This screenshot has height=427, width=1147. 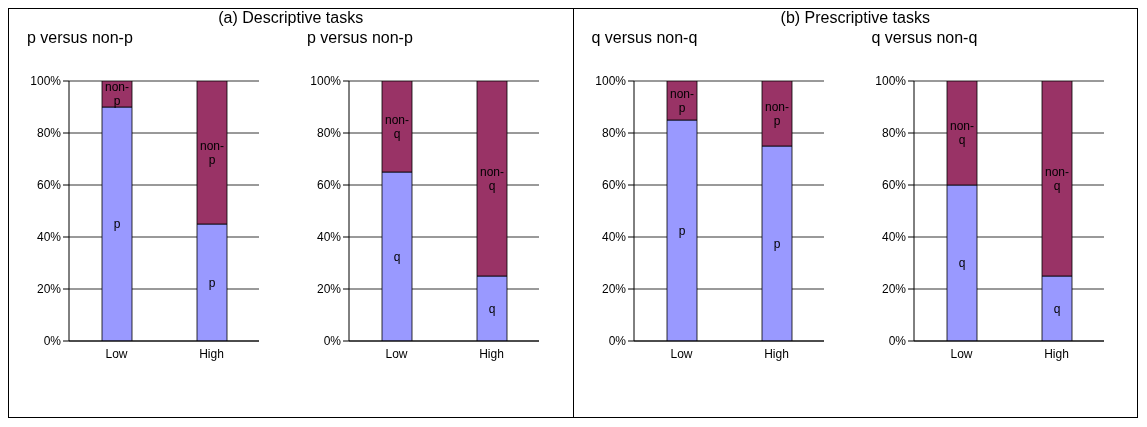 I want to click on chart-title: (b) Prescriptive tasks, so click(x=855, y=18).